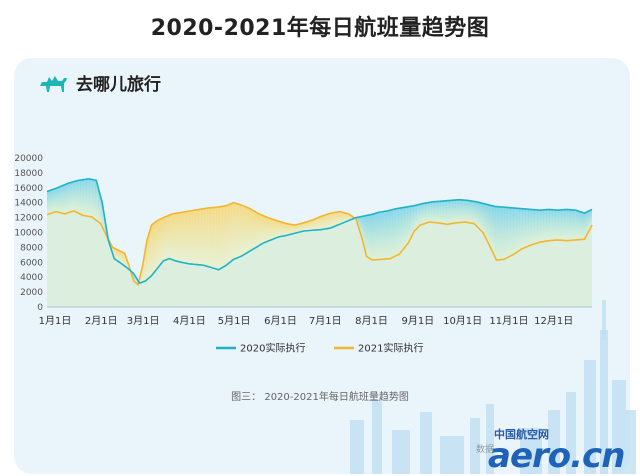 This screenshot has height=476, width=640. Describe the element at coordinates (40, 308) in the screenshot. I see `y-tick-label: 0` at that location.